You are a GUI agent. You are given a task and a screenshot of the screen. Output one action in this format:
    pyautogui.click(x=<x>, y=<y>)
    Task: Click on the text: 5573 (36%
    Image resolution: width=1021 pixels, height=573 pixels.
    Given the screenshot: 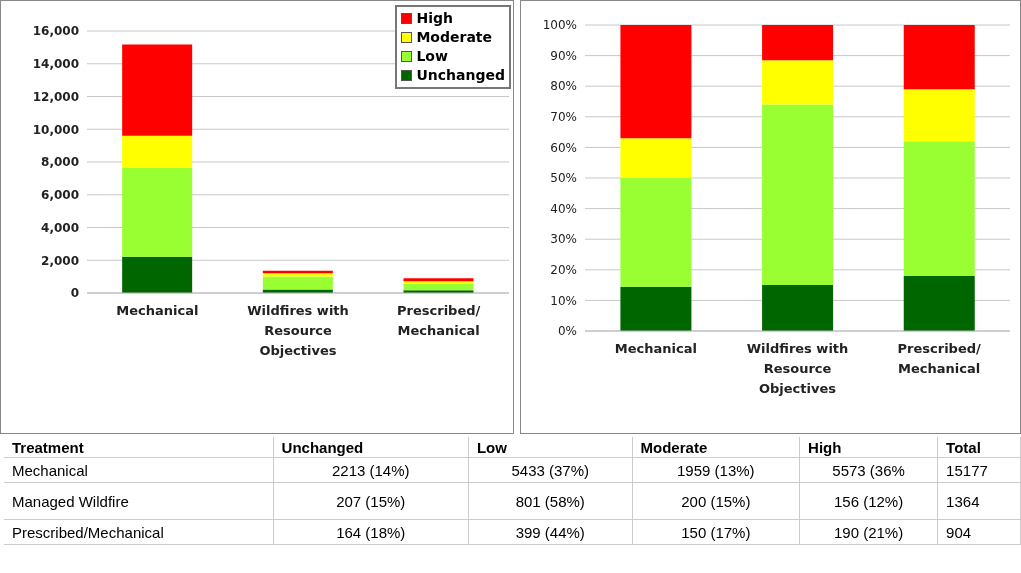 What is the action you would take?
    pyautogui.click(x=868, y=470)
    